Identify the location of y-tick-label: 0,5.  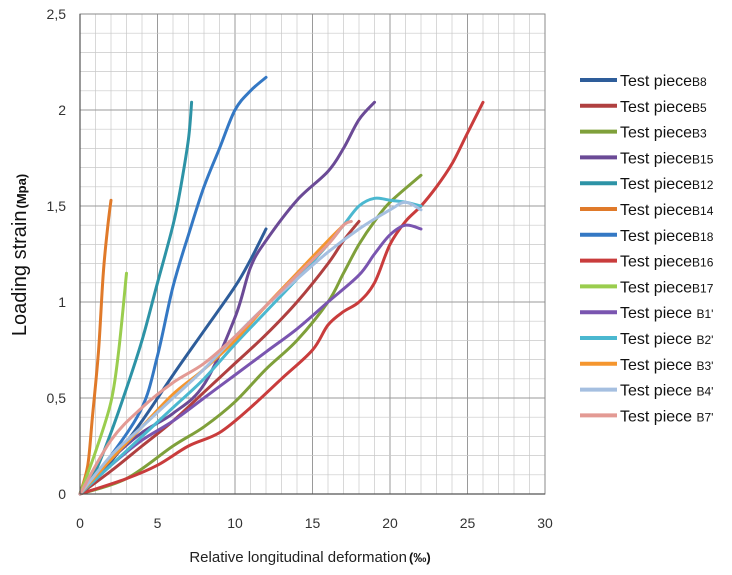
(57, 398).